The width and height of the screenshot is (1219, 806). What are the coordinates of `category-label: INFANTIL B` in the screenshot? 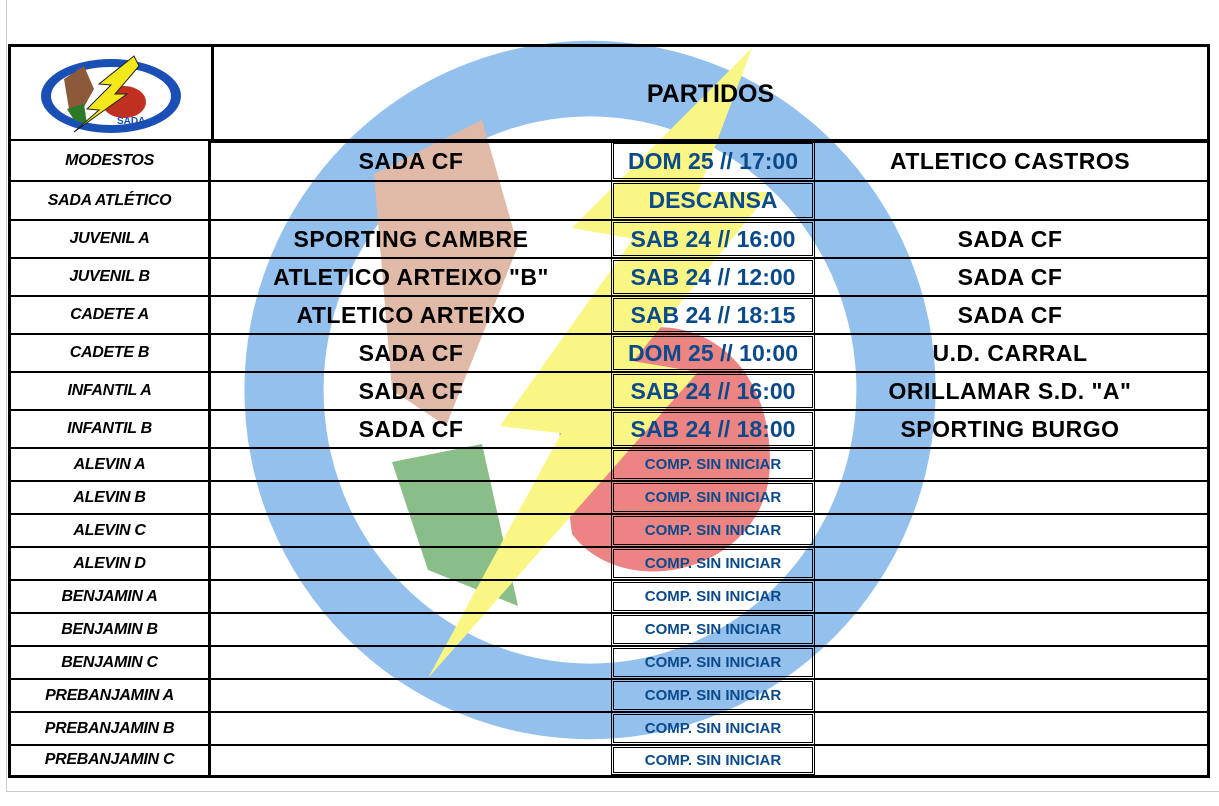 It's located at (111, 429).